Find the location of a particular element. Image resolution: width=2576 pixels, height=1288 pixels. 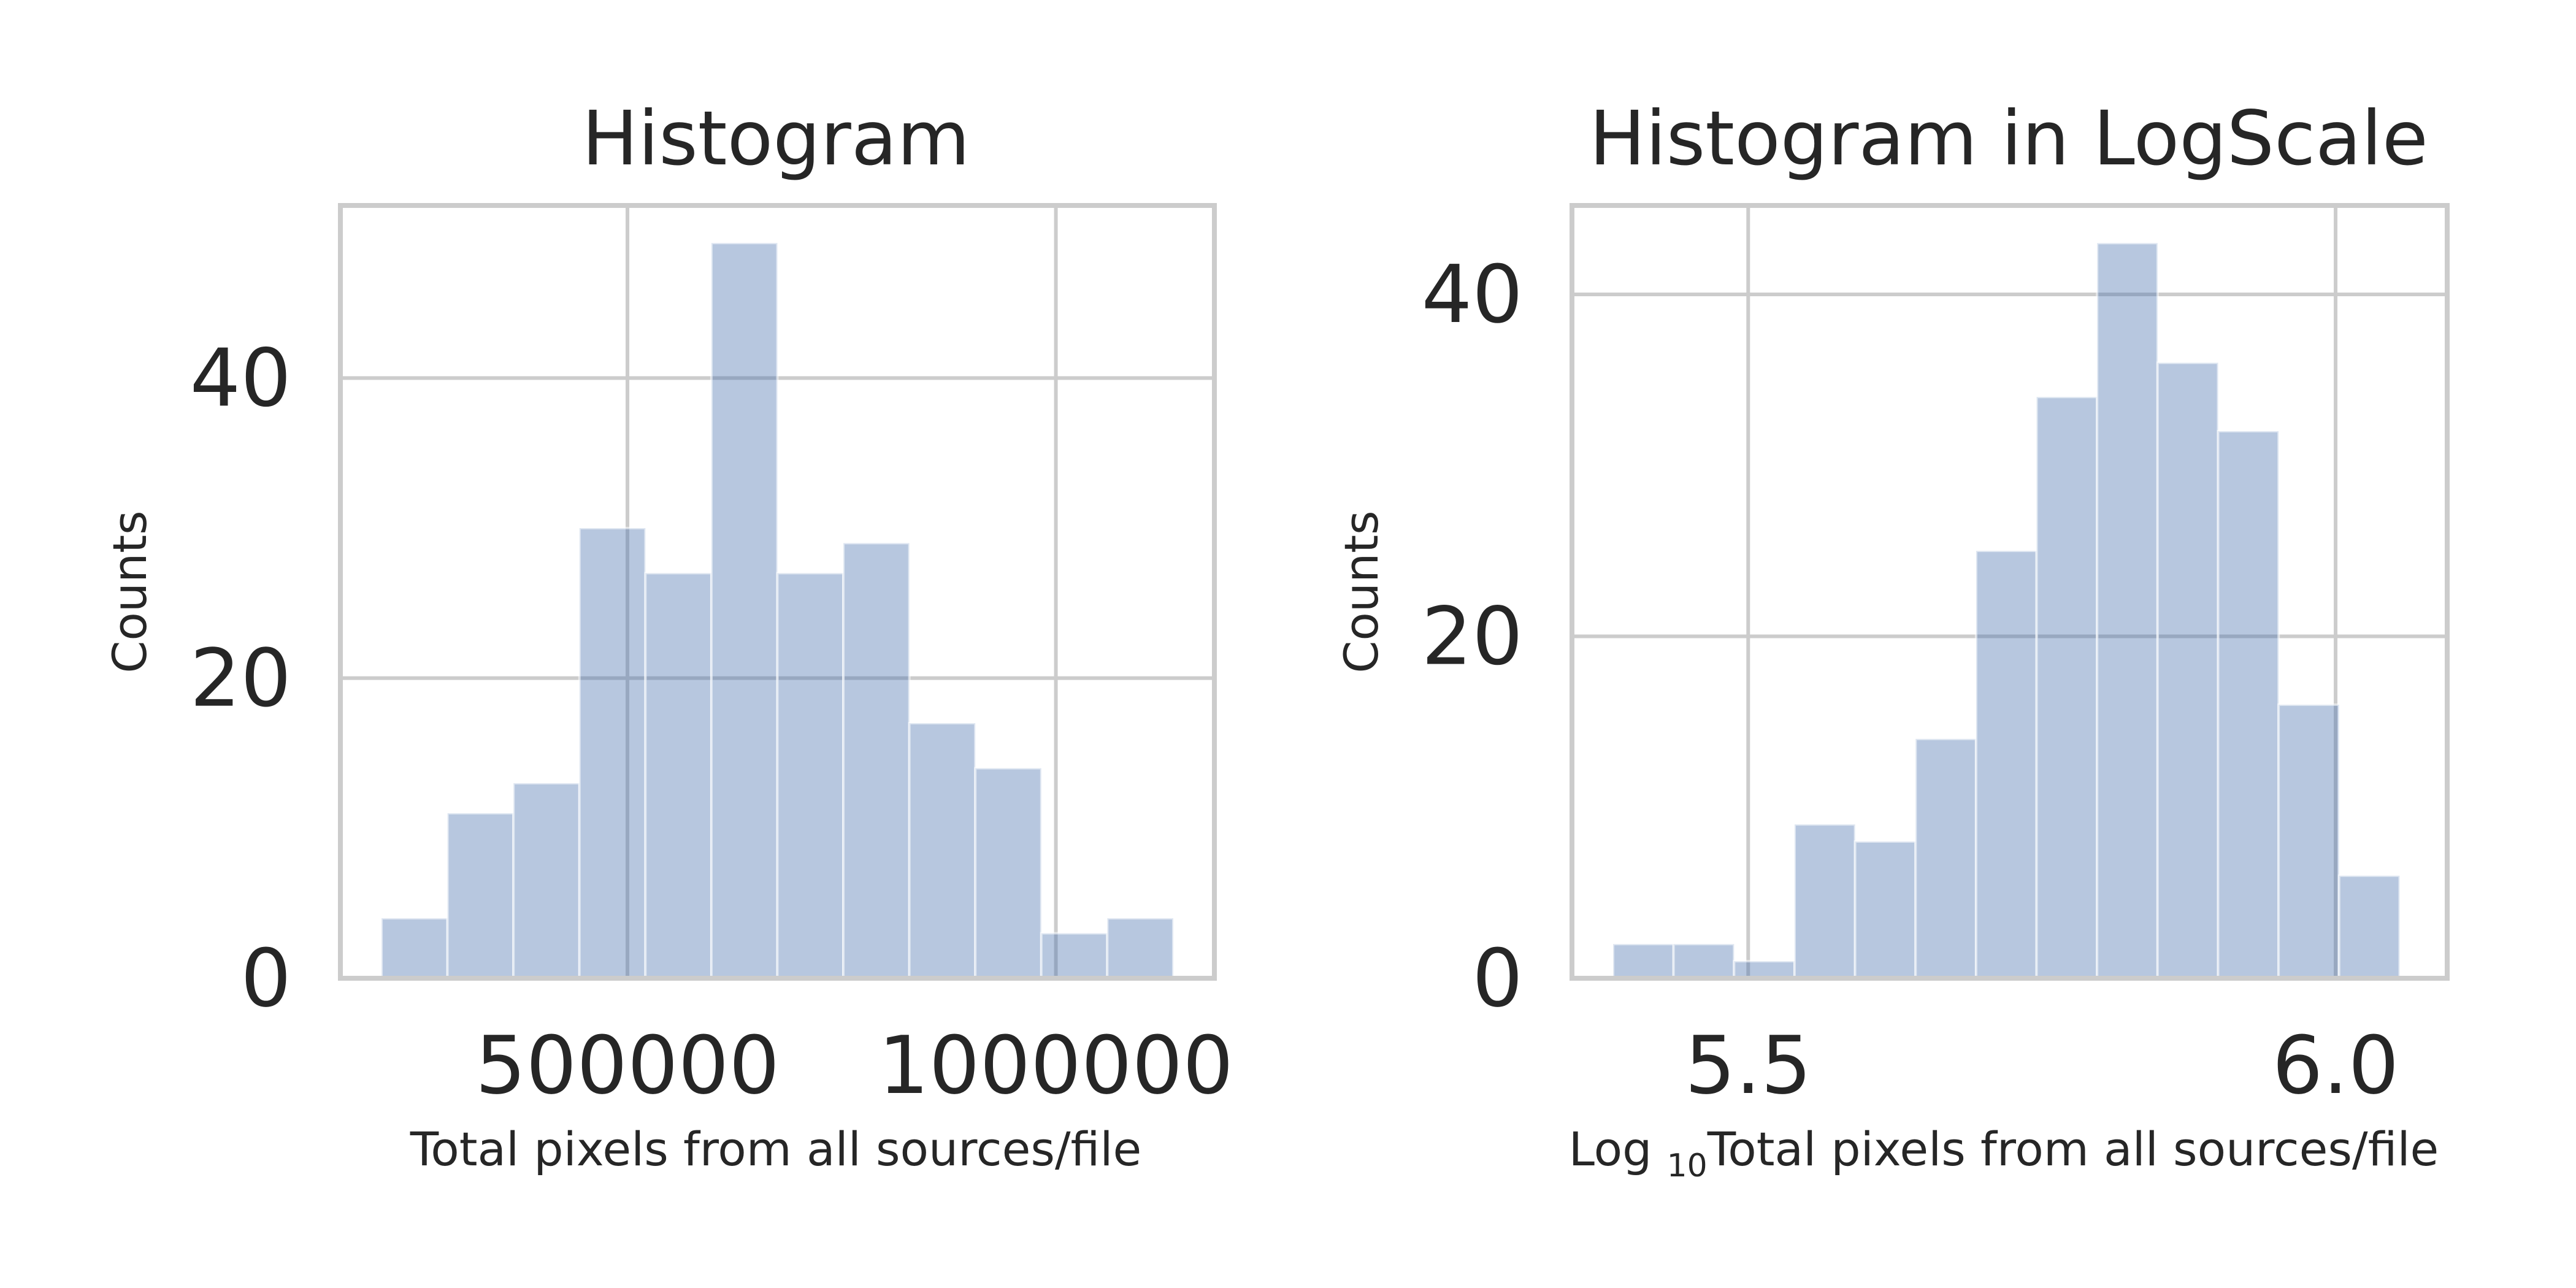

x-axis-label: Total pixels from all sources/file is located at coordinates (776, 1149).